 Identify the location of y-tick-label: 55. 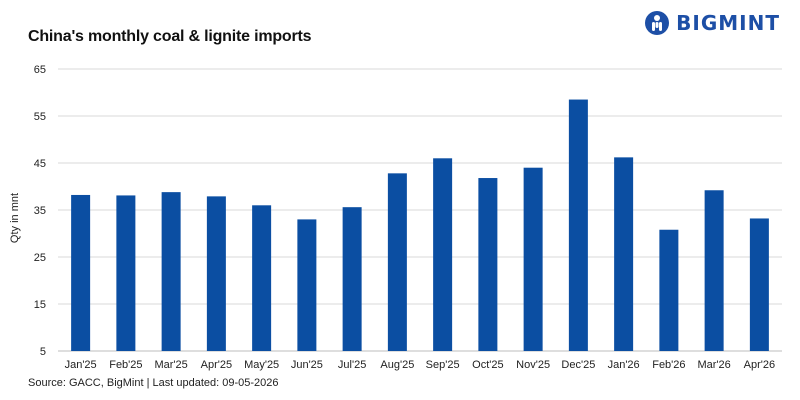
(40, 117).